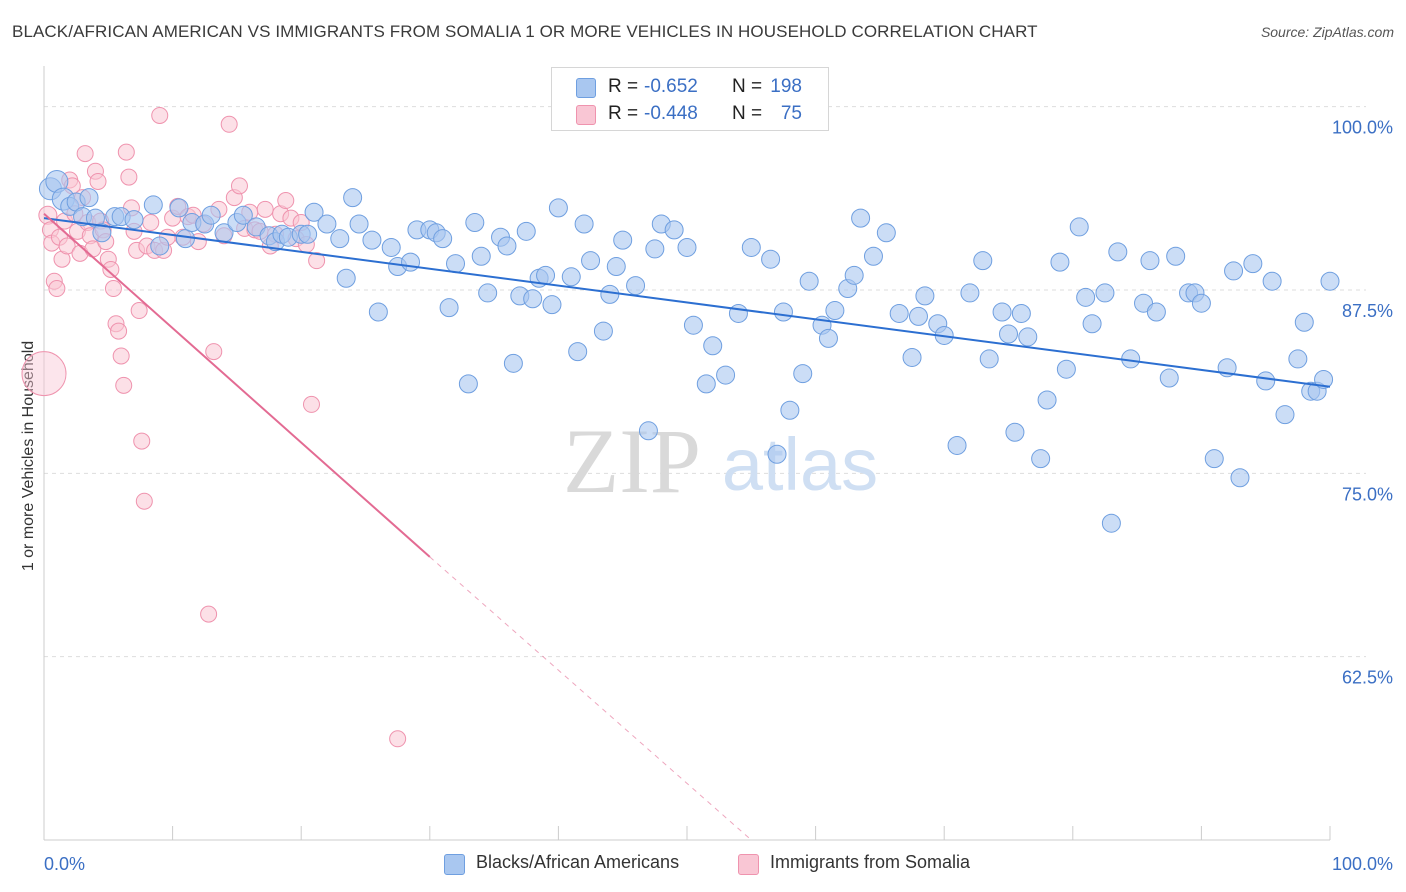  I want to click on correlation-legend: R = -0.652 N = 198 R = -0.448 N = 75, so click(690, 99).